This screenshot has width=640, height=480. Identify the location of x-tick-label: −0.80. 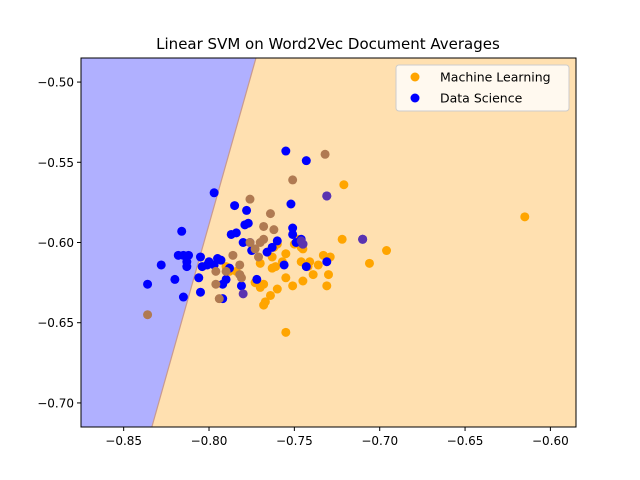
(209, 441).